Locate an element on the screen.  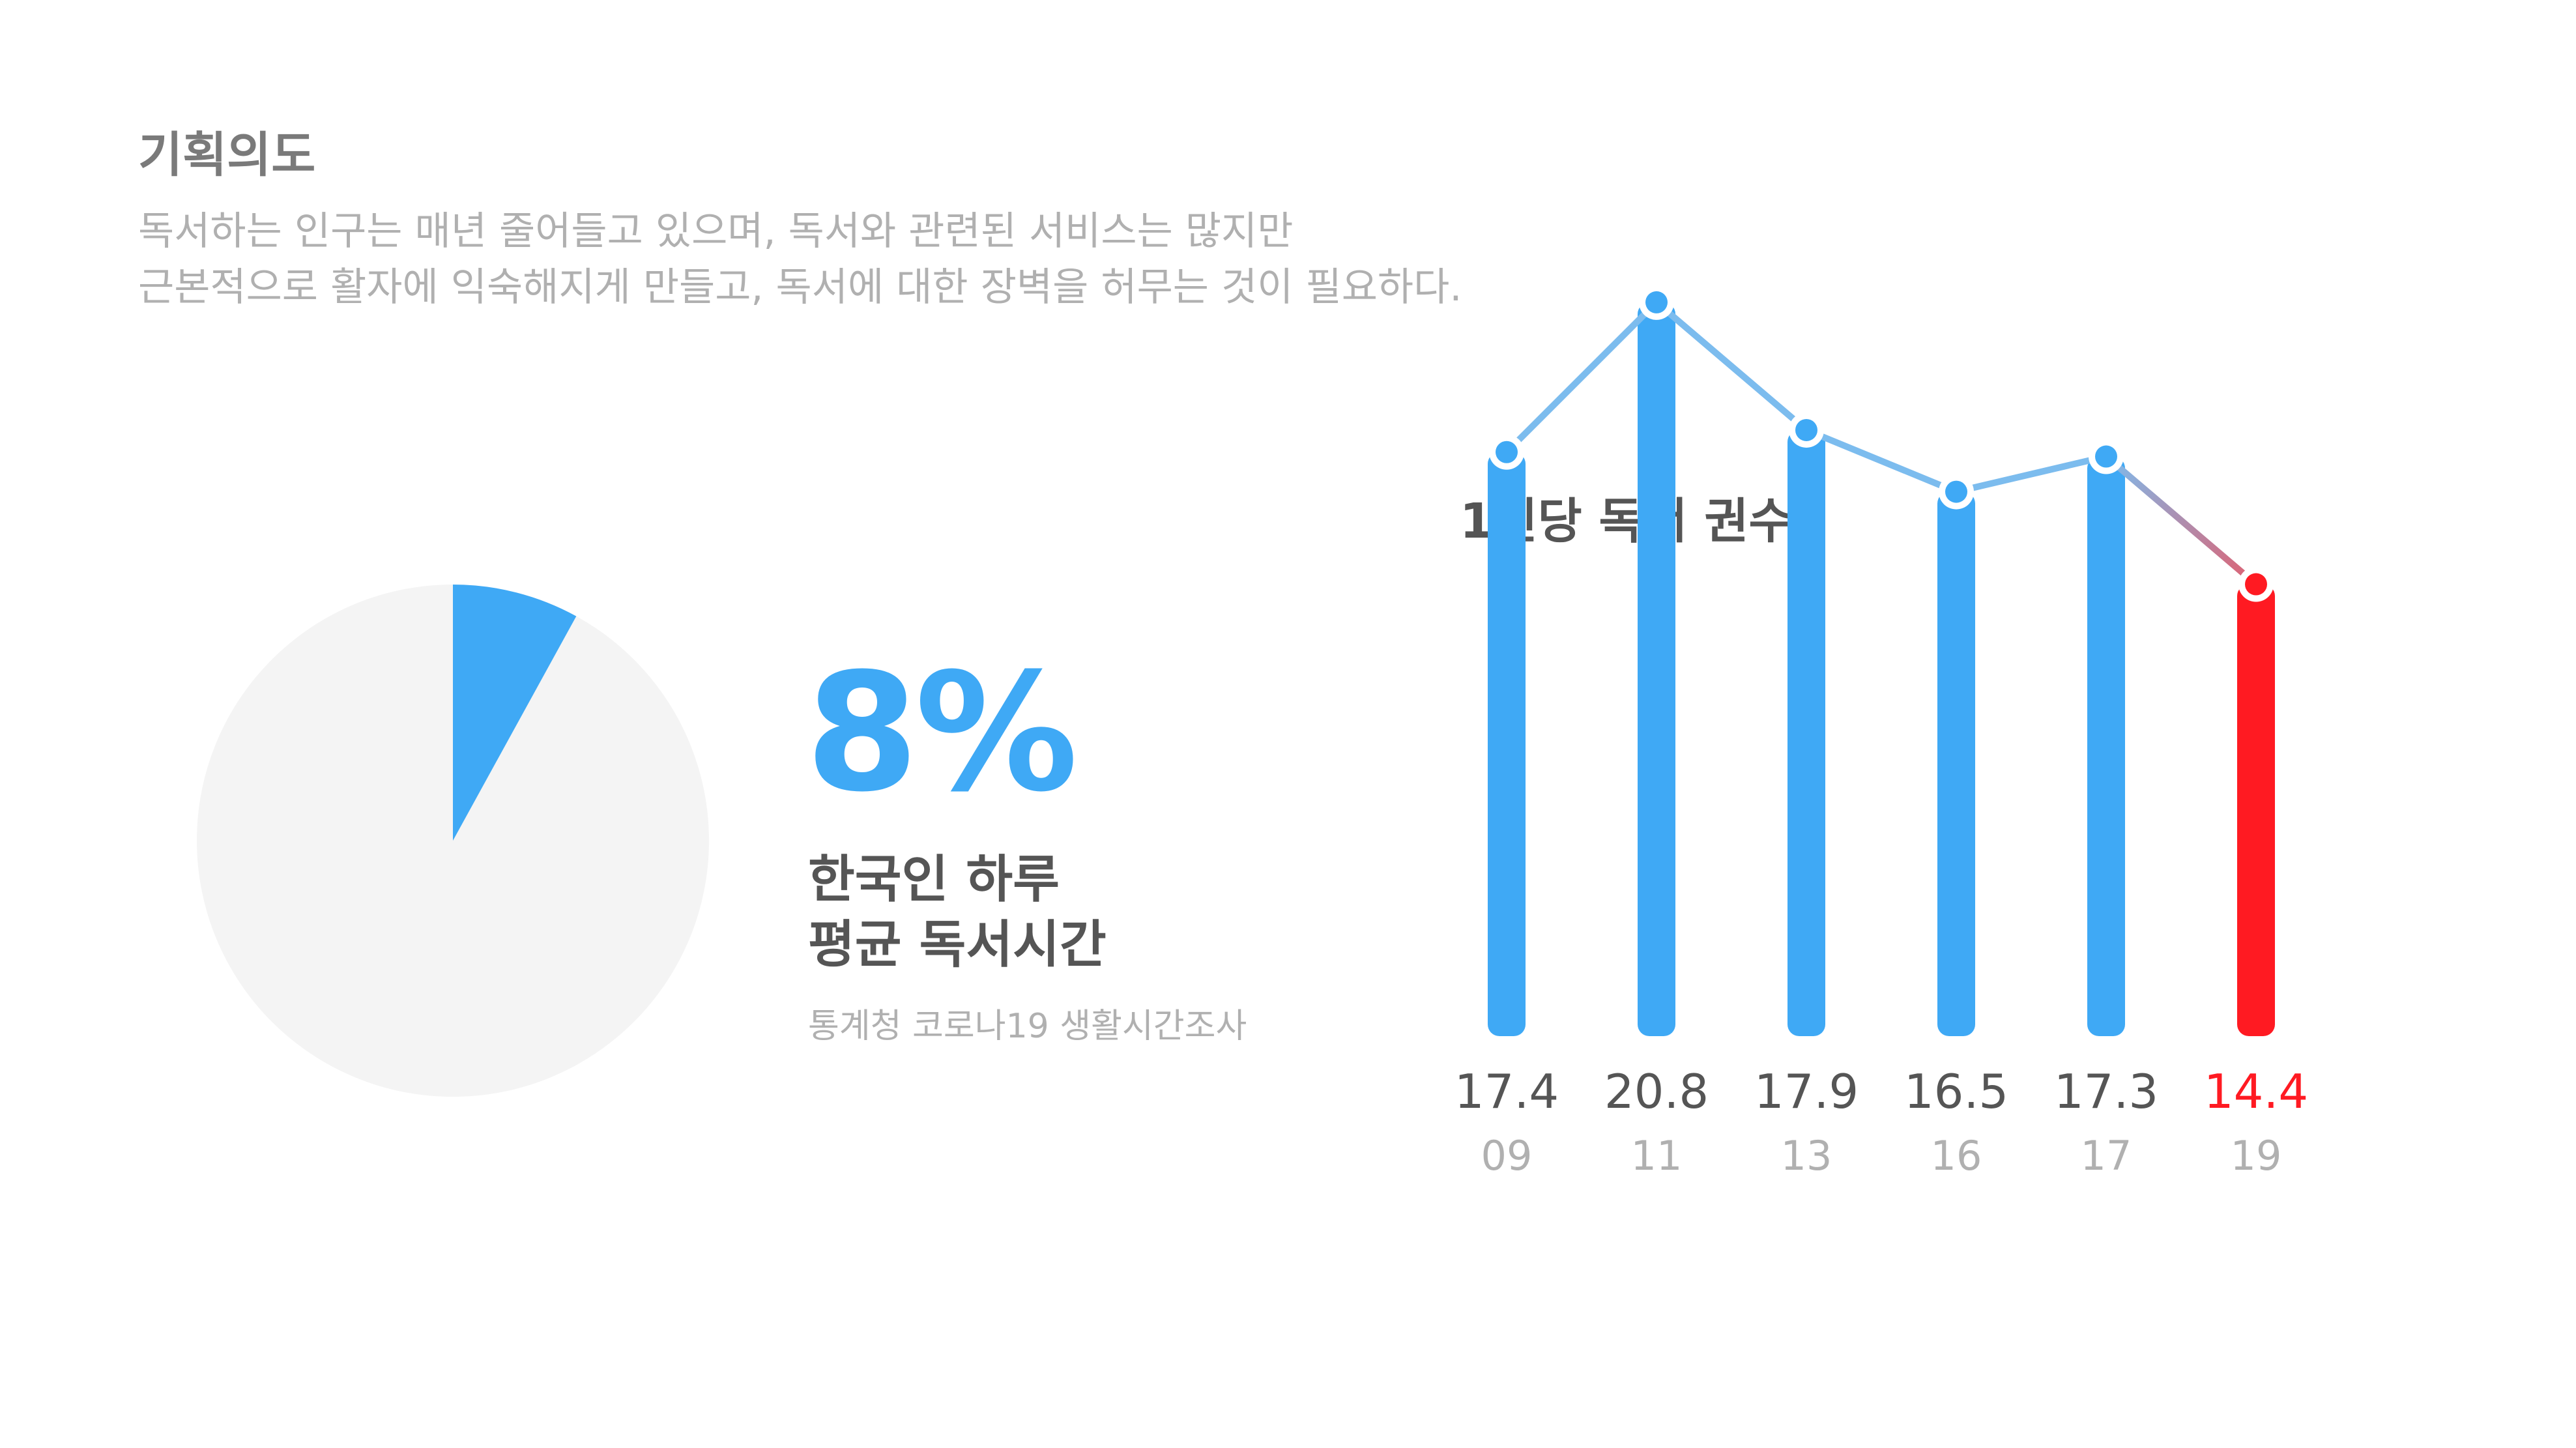
category-label-11: 11 is located at coordinates (1657, 1156).